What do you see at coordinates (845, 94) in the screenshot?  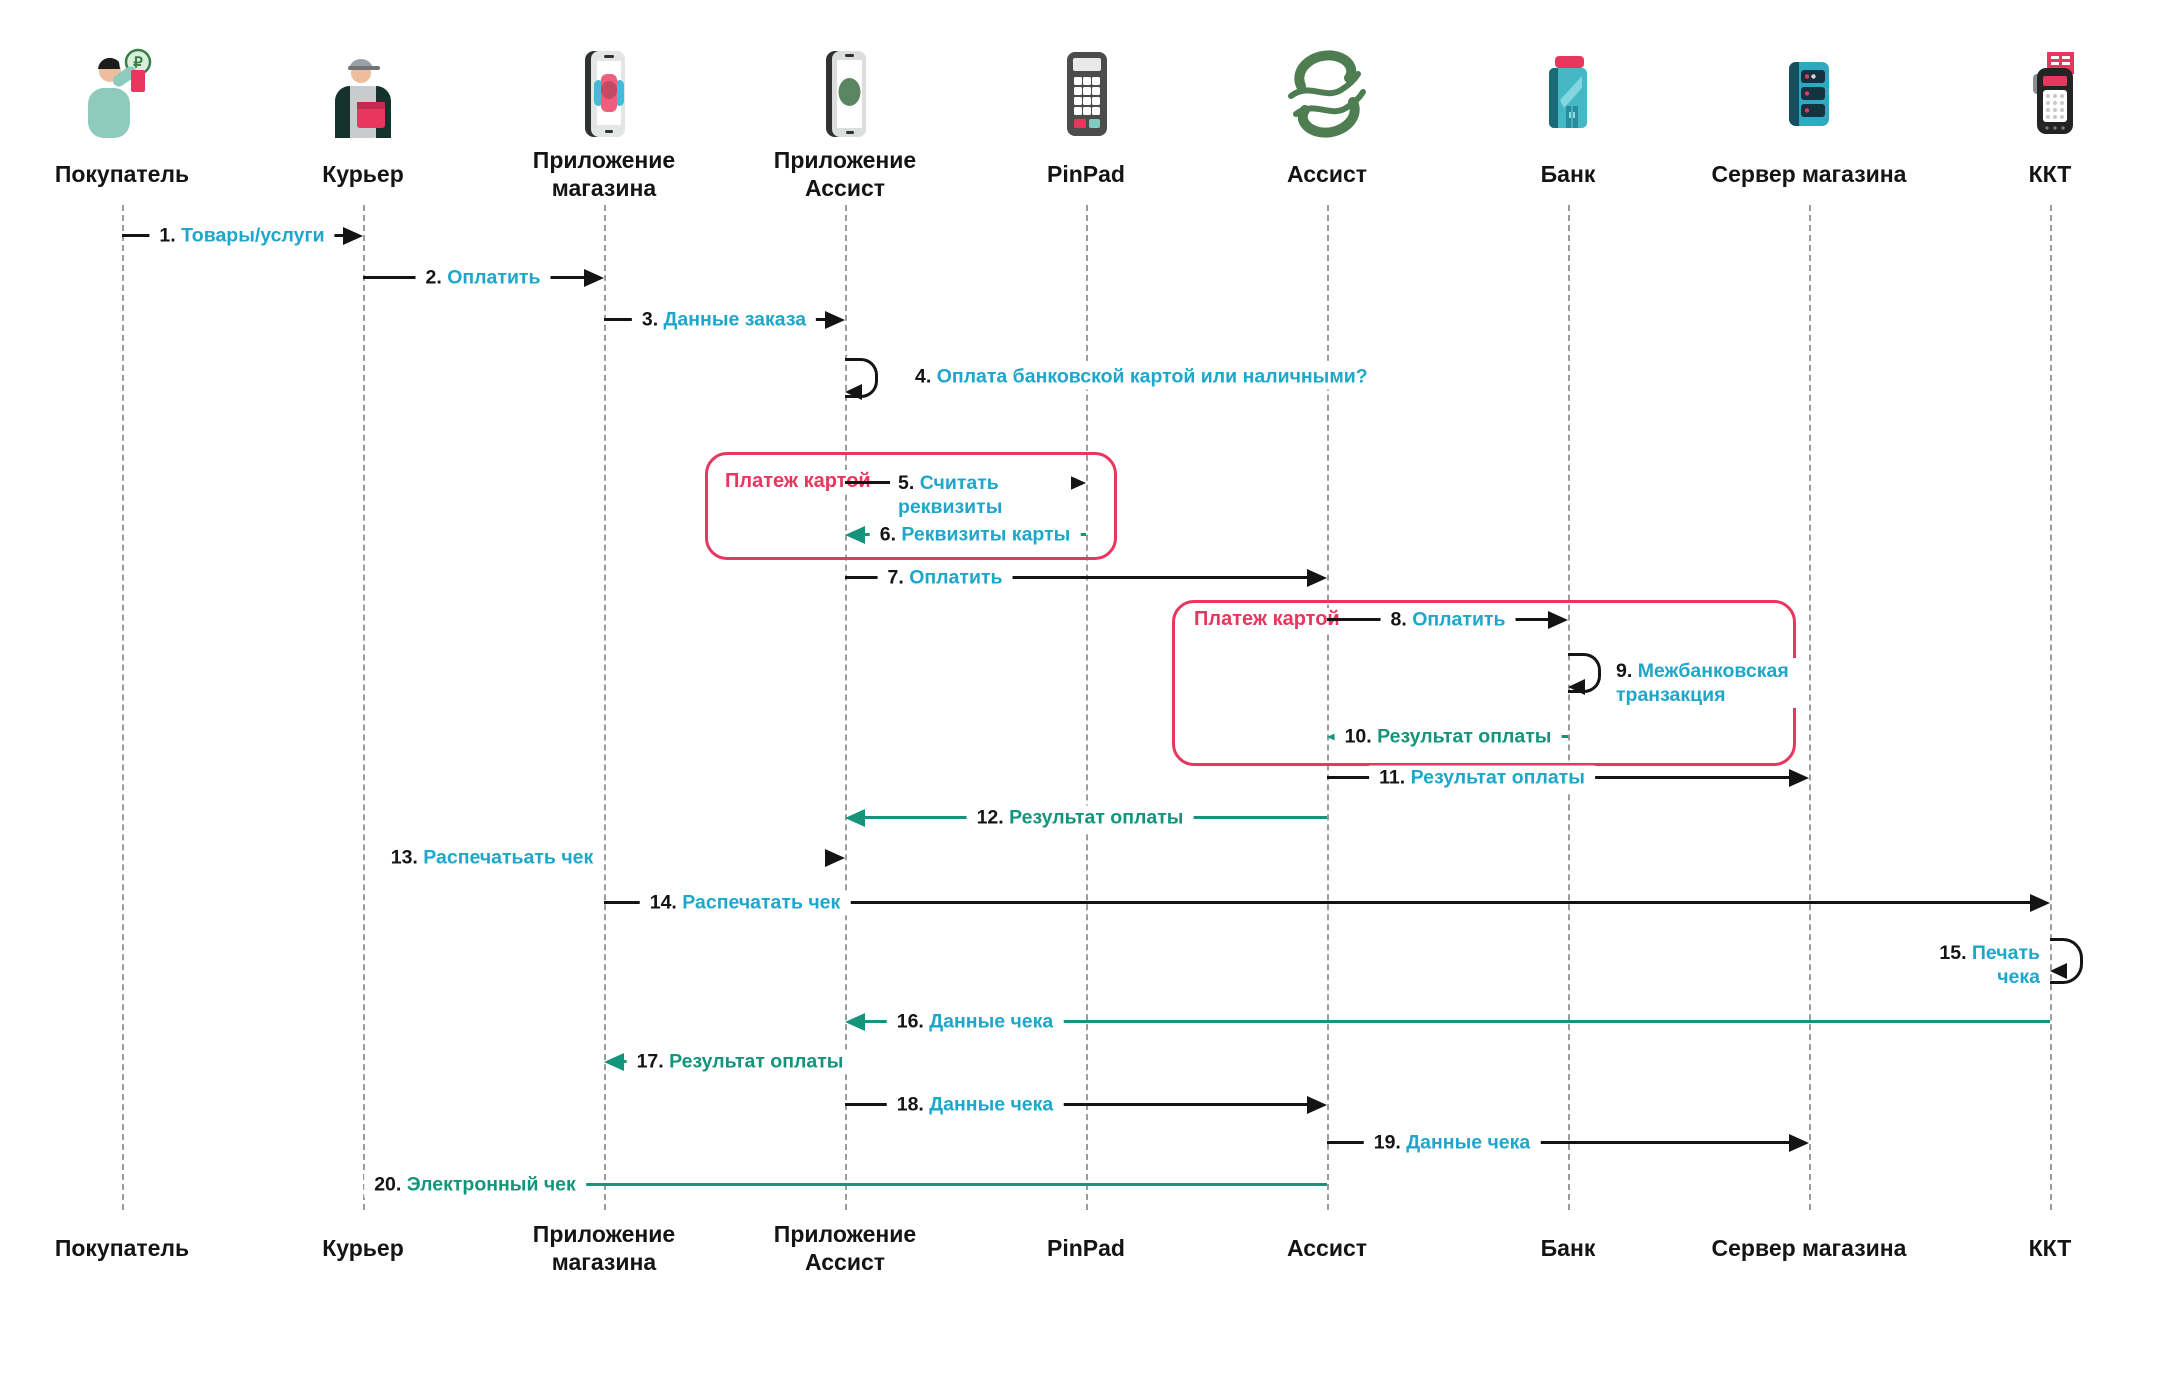 I see `assist-app-icon` at bounding box center [845, 94].